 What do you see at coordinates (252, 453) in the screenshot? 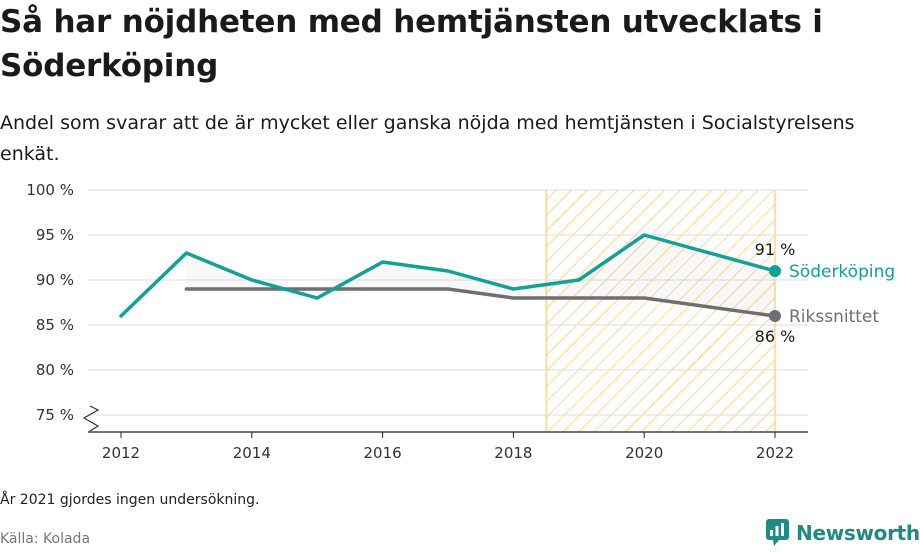
I see `x-tick-label: 2014` at bounding box center [252, 453].